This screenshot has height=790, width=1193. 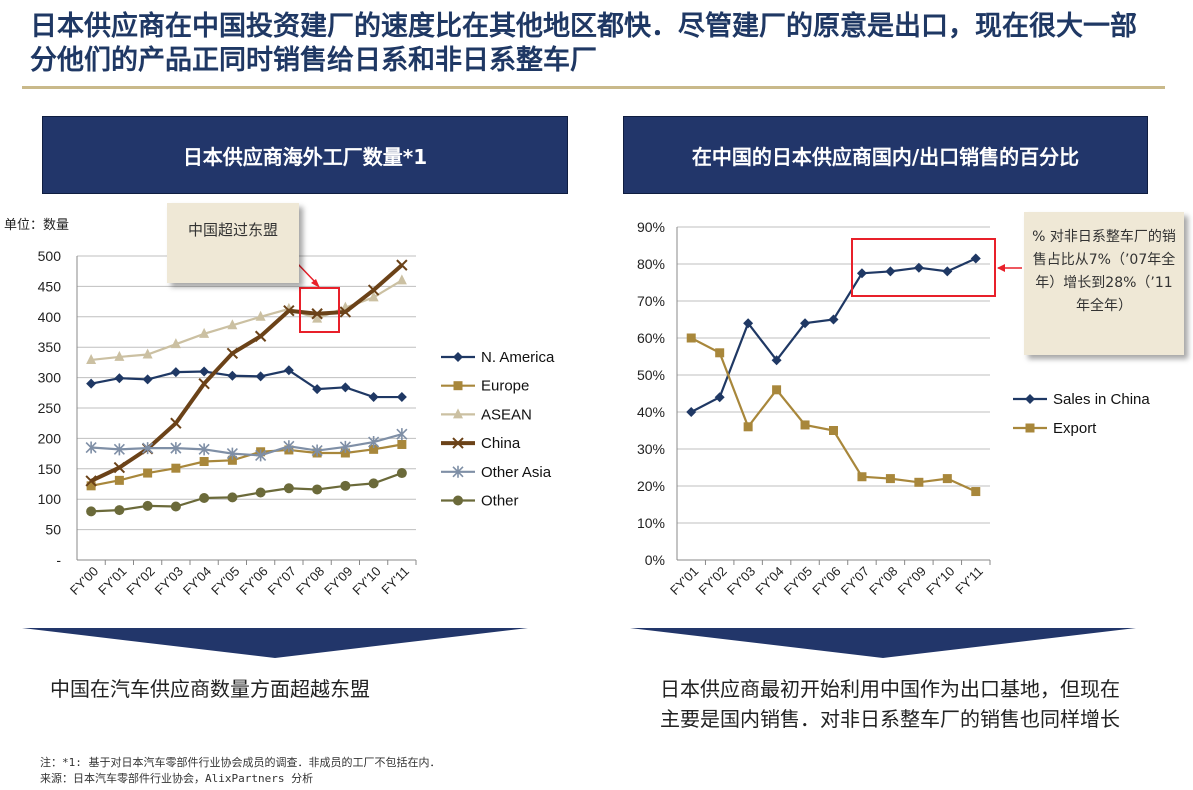 I want to click on left-highlight-box, so click(x=319, y=310).